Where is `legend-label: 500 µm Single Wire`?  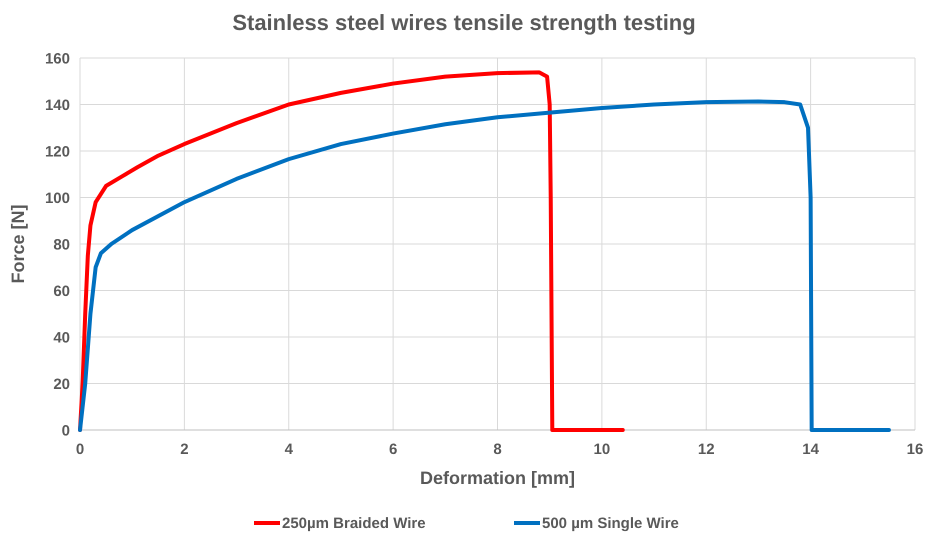 legend-label: 500 µm Single Wire is located at coordinates (610, 523).